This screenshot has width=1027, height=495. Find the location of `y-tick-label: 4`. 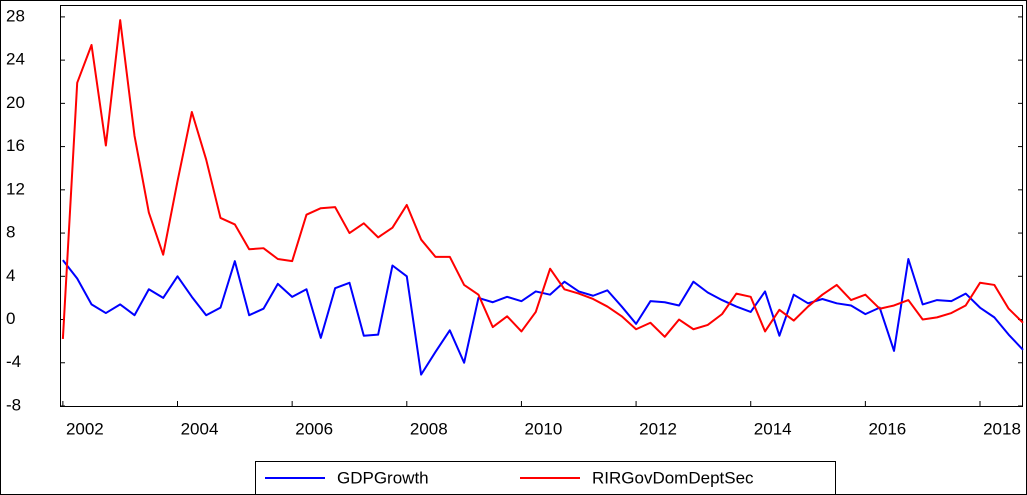

y-tick-label: 4 is located at coordinates (10, 275).